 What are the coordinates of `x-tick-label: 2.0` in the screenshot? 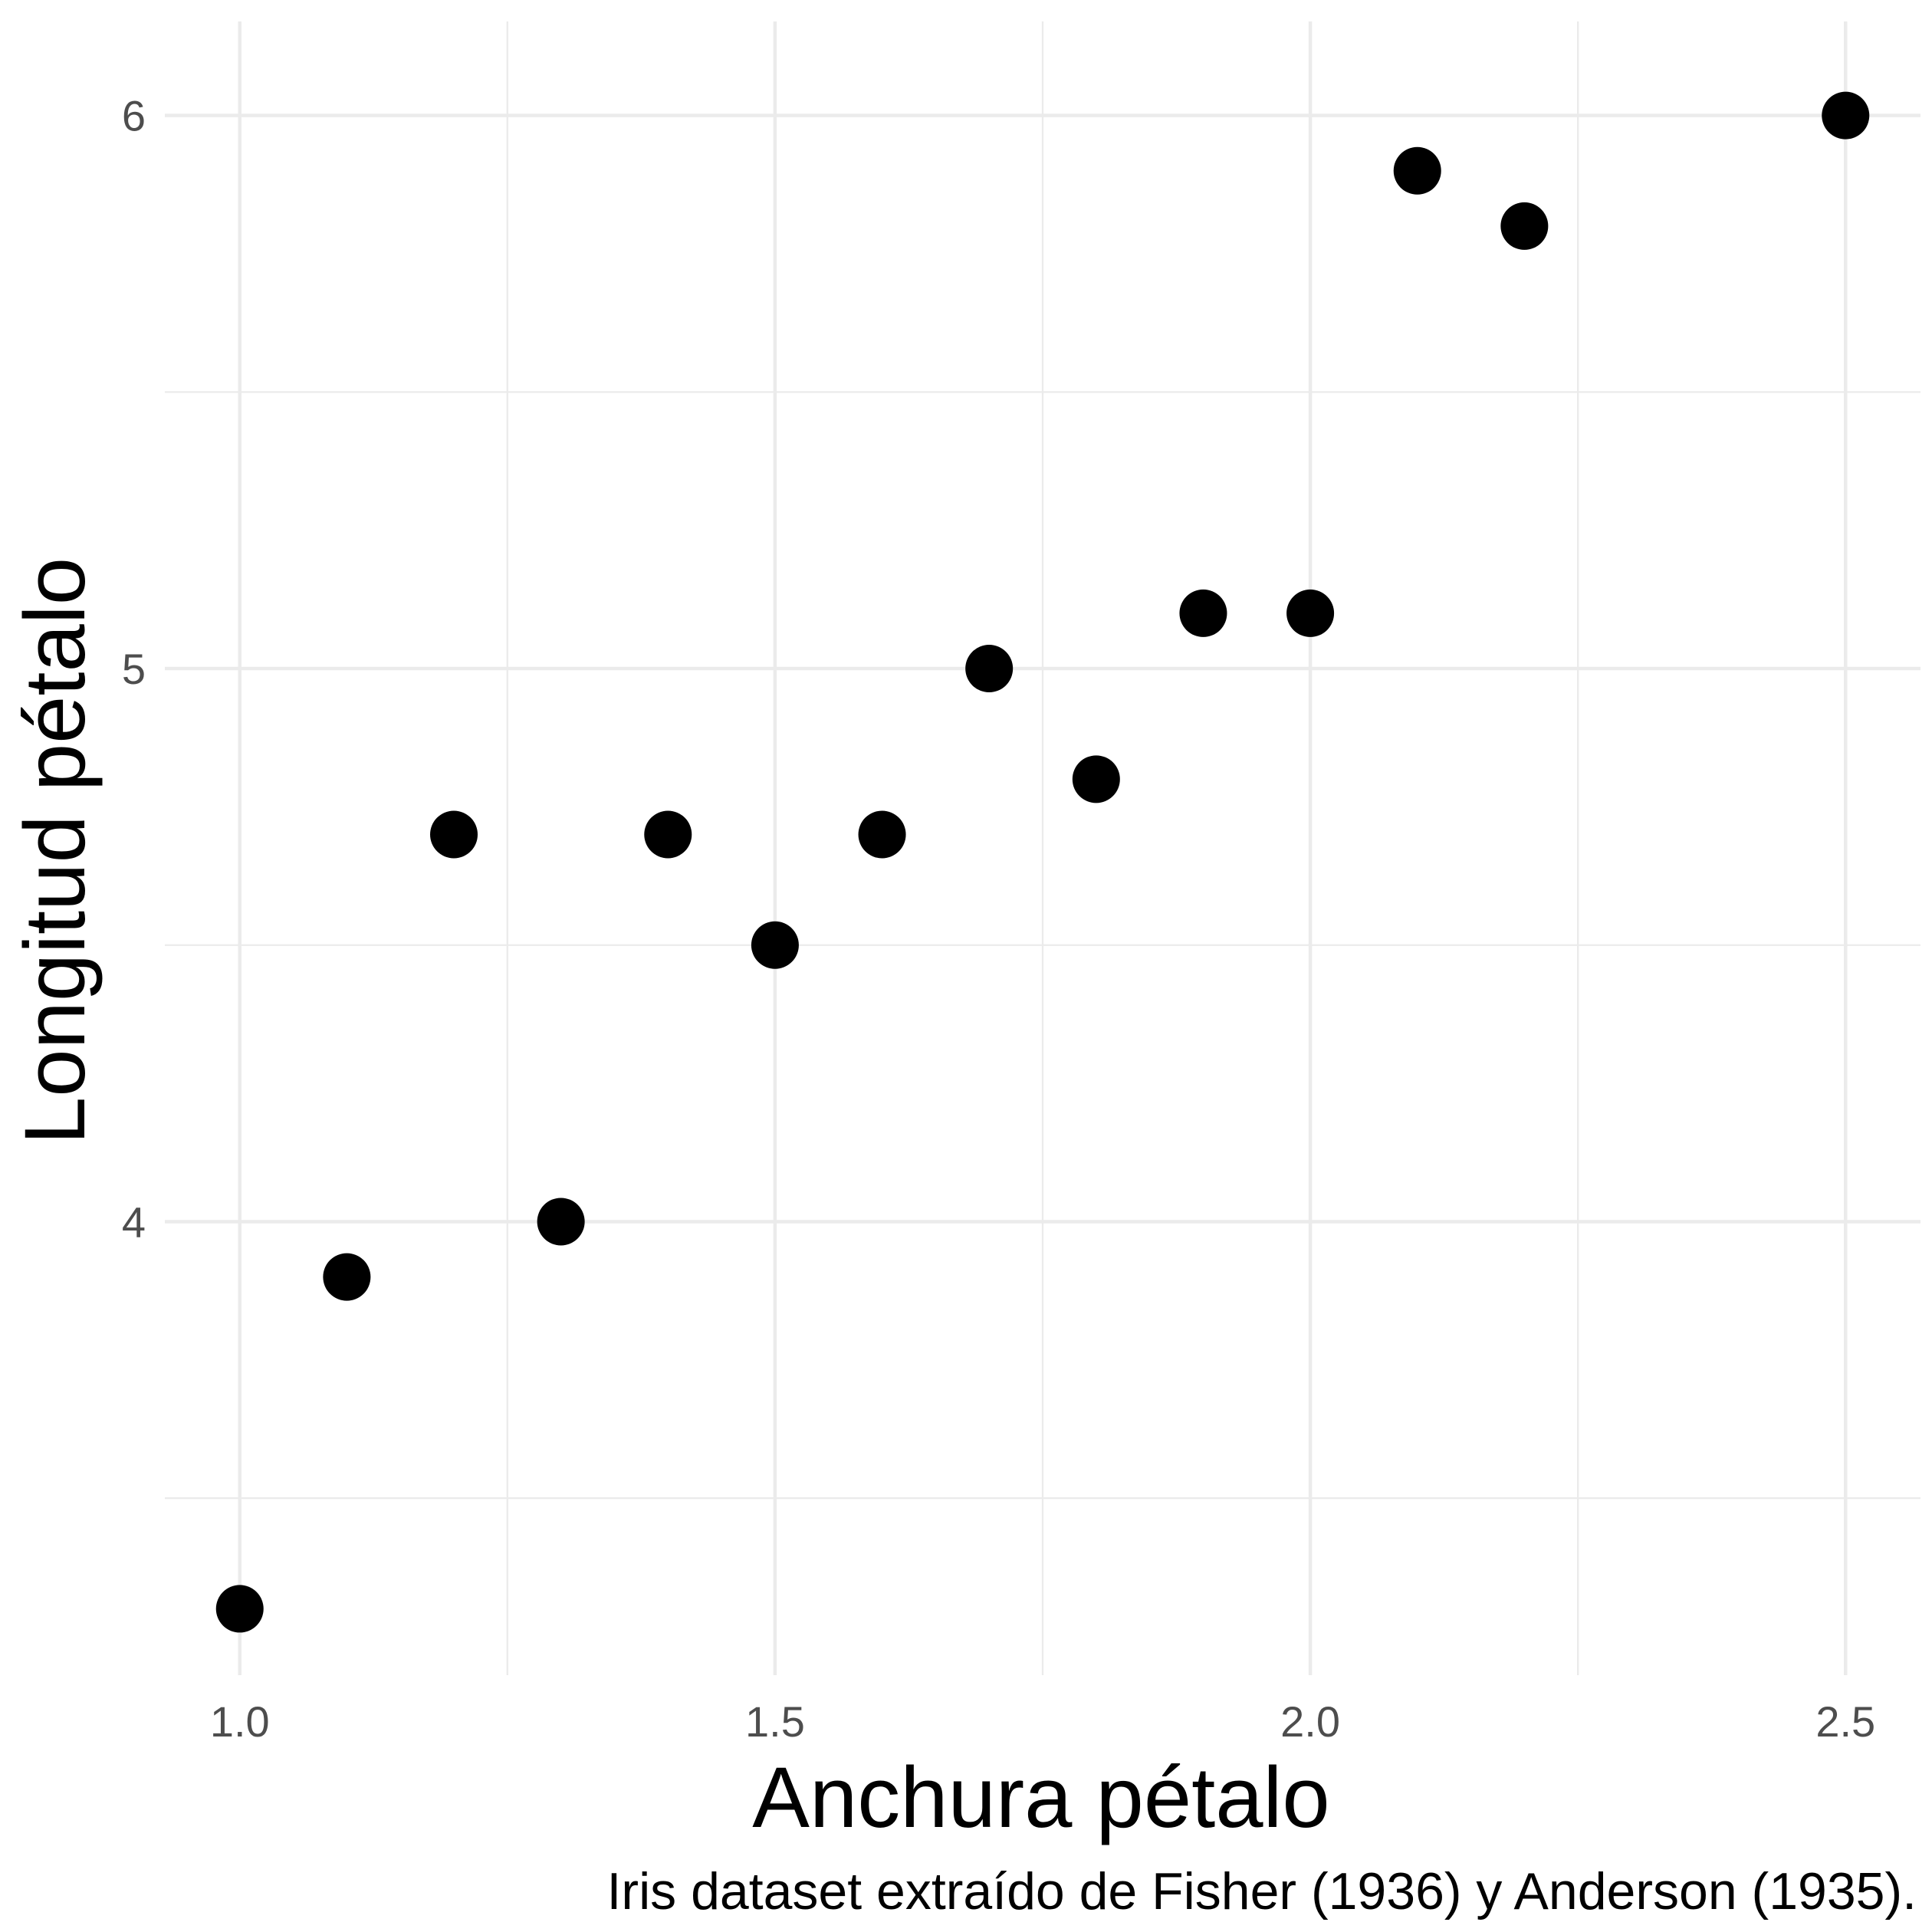 It's located at (1310, 1721).